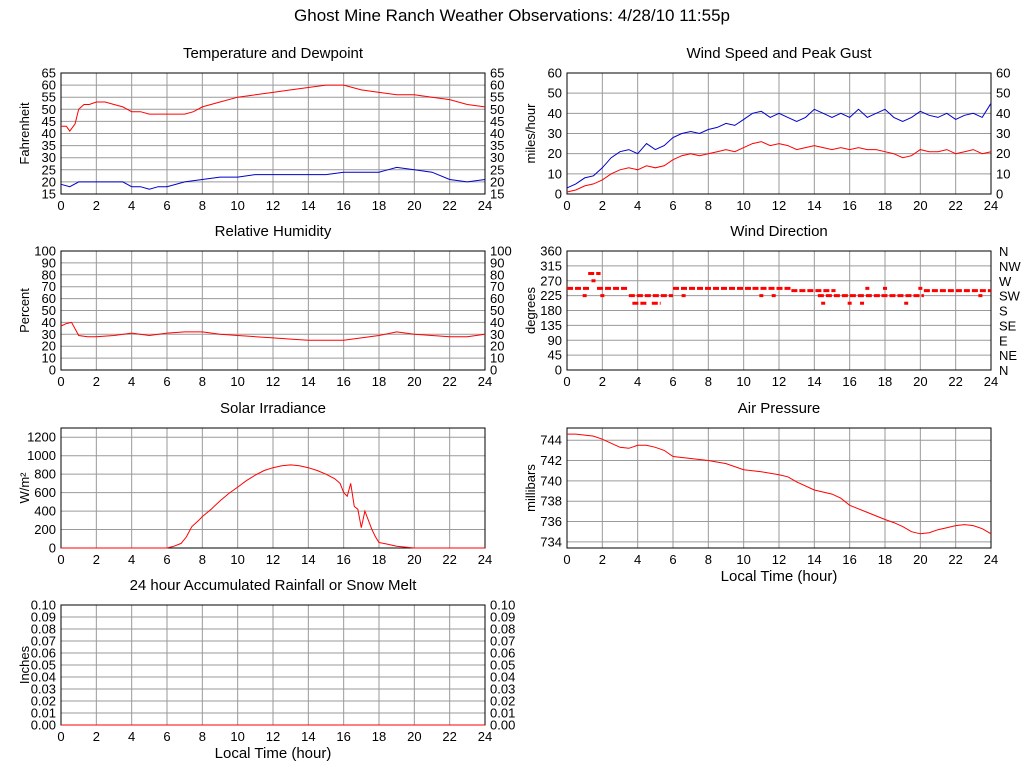  I want to click on temp-y-tick-label-right: 60, so click(497, 85).